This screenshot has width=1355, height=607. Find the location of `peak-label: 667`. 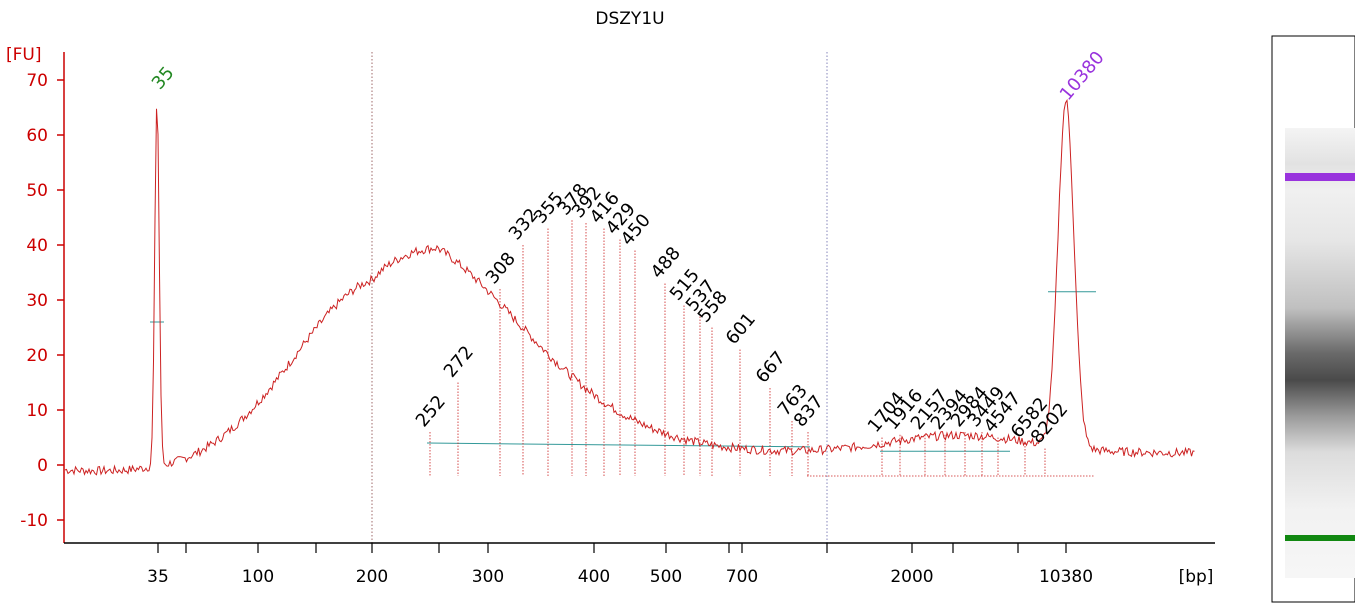

peak-label: 667 is located at coordinates (771, 367).